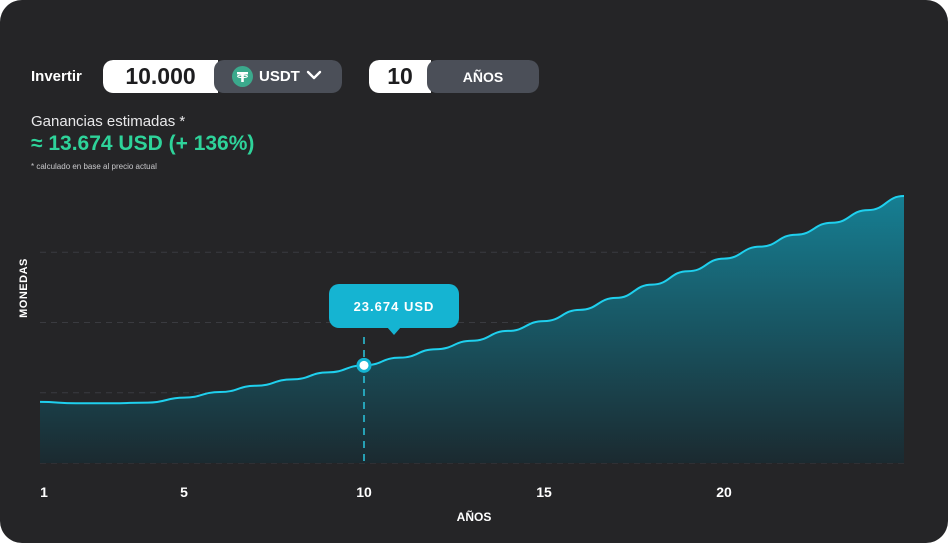 Image resolution: width=948 pixels, height=543 pixels. I want to click on amount-selector: 10.000 USDT, so click(222, 76).